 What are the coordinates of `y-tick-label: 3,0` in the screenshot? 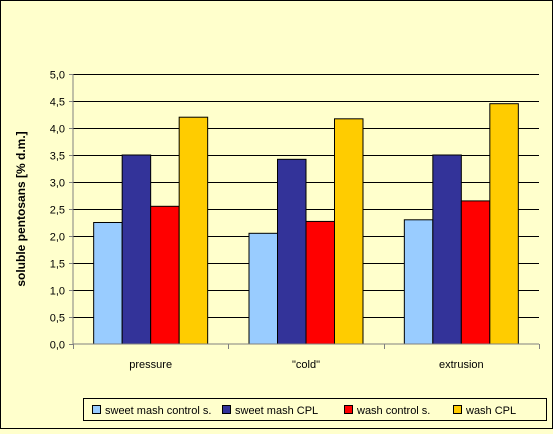 It's located at (57, 184).